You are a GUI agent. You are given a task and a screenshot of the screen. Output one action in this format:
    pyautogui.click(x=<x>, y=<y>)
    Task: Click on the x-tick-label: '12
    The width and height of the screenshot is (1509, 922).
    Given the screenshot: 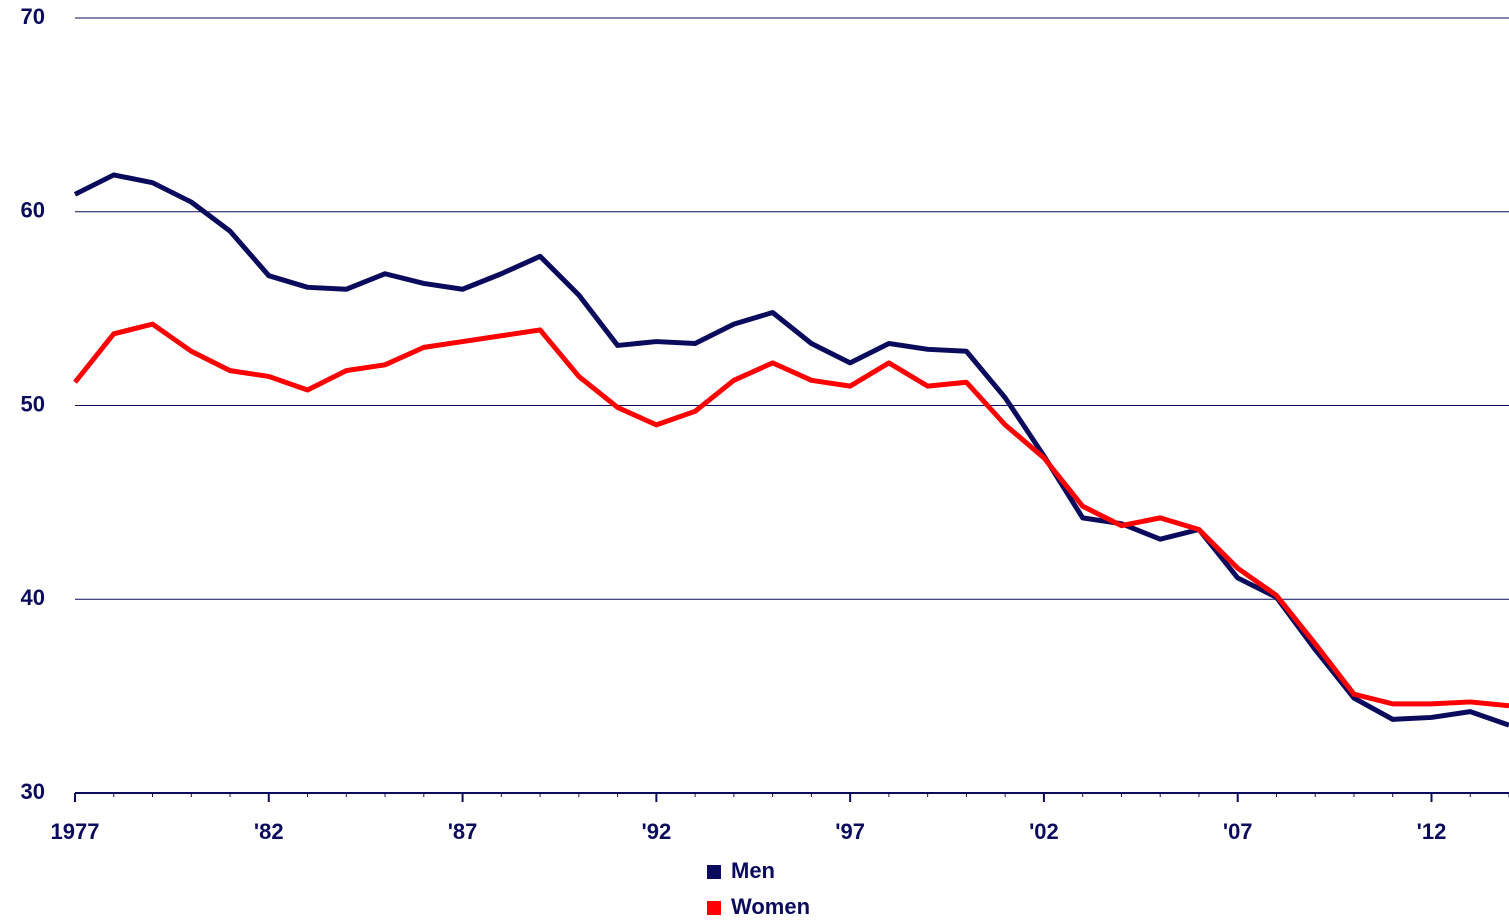 What is the action you would take?
    pyautogui.click(x=1432, y=831)
    